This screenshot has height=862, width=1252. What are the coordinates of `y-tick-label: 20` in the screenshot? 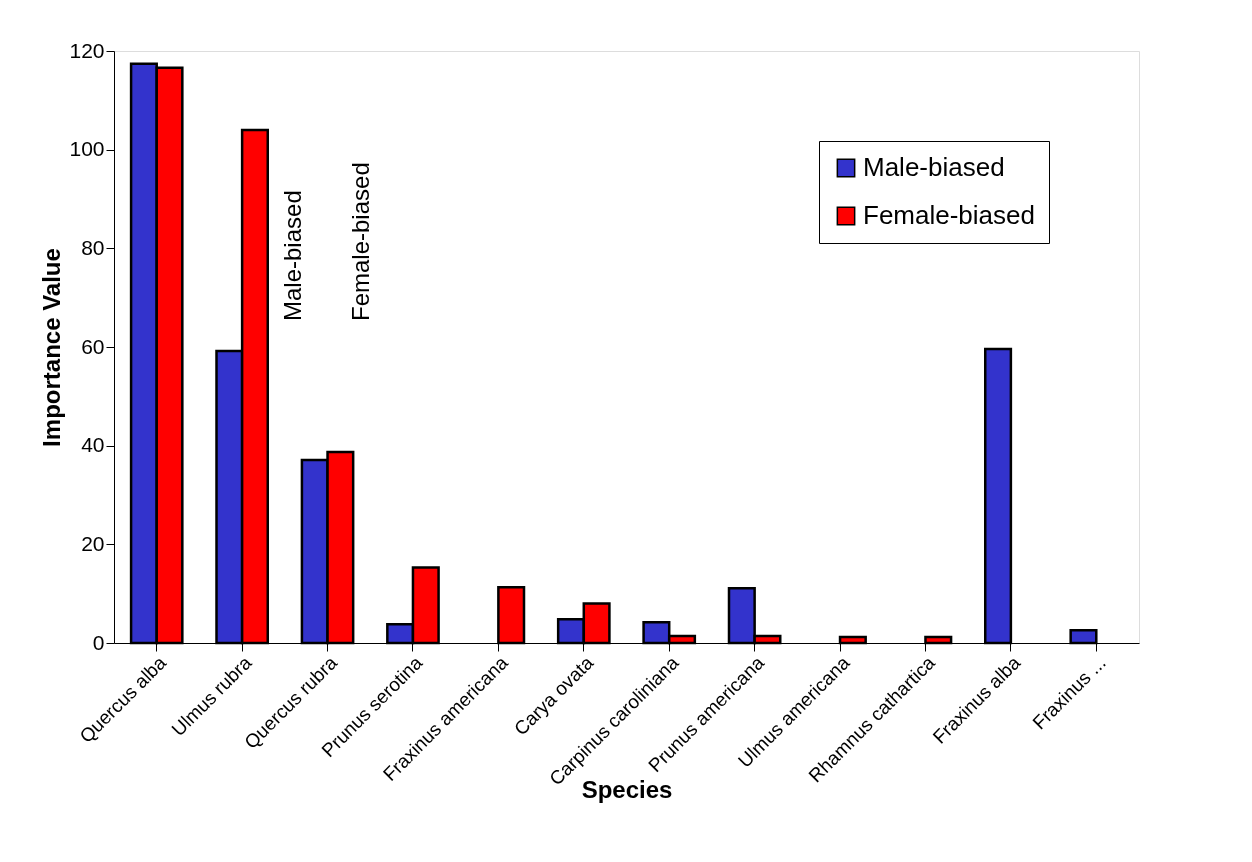 It's located at (93, 543).